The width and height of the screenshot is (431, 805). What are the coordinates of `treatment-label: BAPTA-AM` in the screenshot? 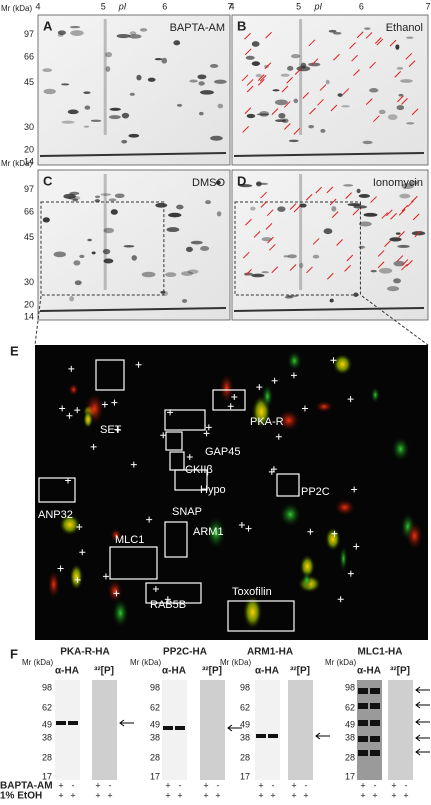 It's located at (197, 28).